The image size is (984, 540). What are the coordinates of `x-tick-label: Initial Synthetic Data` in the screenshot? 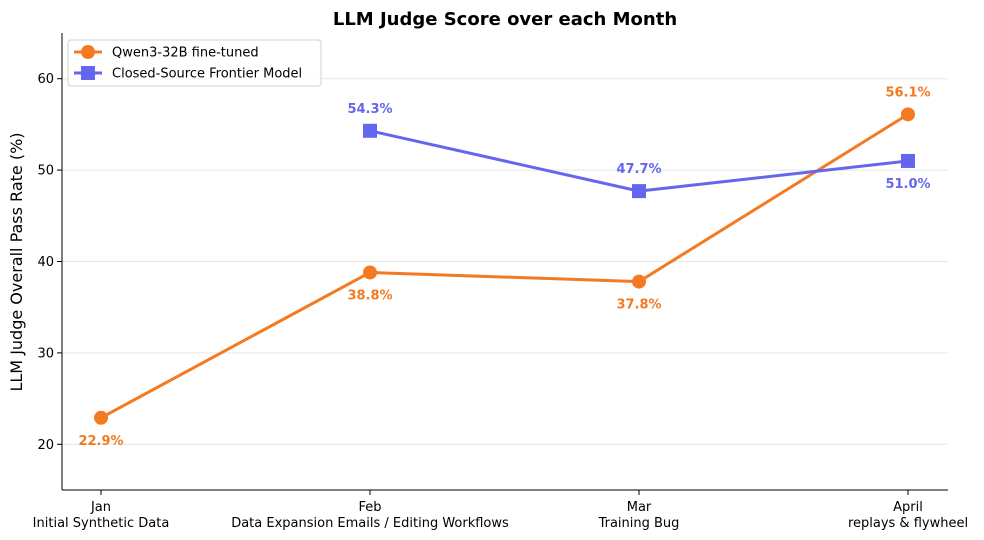 It's located at (101, 523).